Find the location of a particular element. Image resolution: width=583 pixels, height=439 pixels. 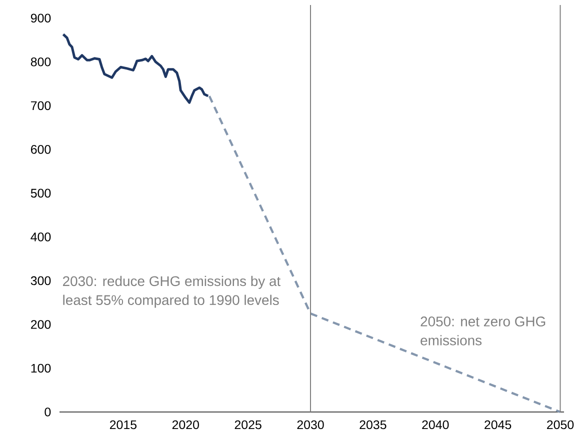

x-tick-label: 2030 is located at coordinates (310, 425).